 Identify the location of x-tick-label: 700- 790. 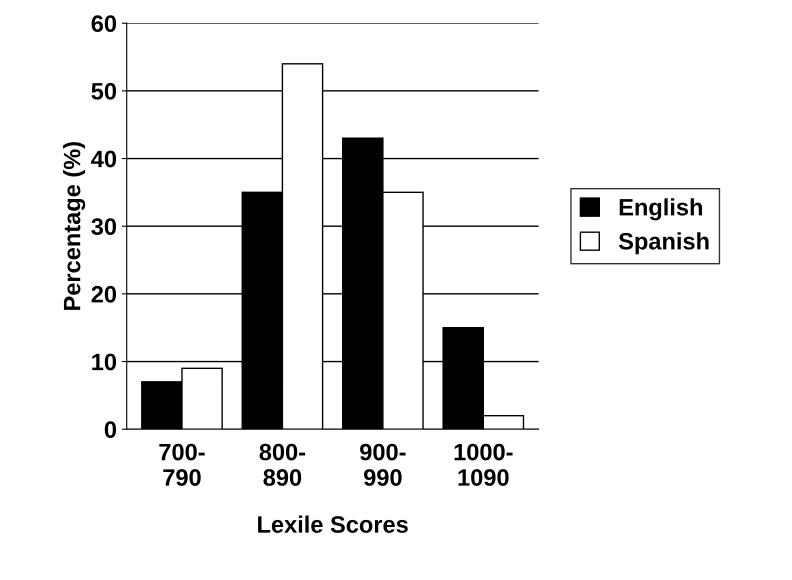
(182, 465).